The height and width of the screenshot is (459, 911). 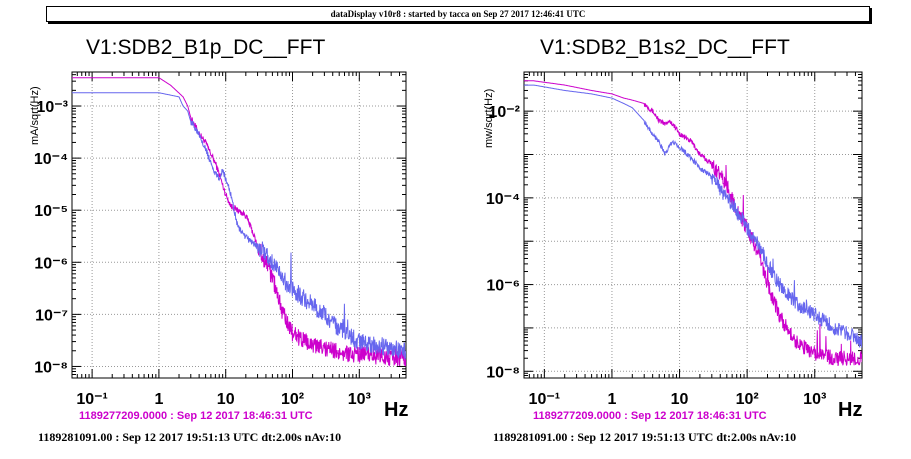 I want to click on y-tick-label: 10⁻⁷, so click(x=51, y=315).